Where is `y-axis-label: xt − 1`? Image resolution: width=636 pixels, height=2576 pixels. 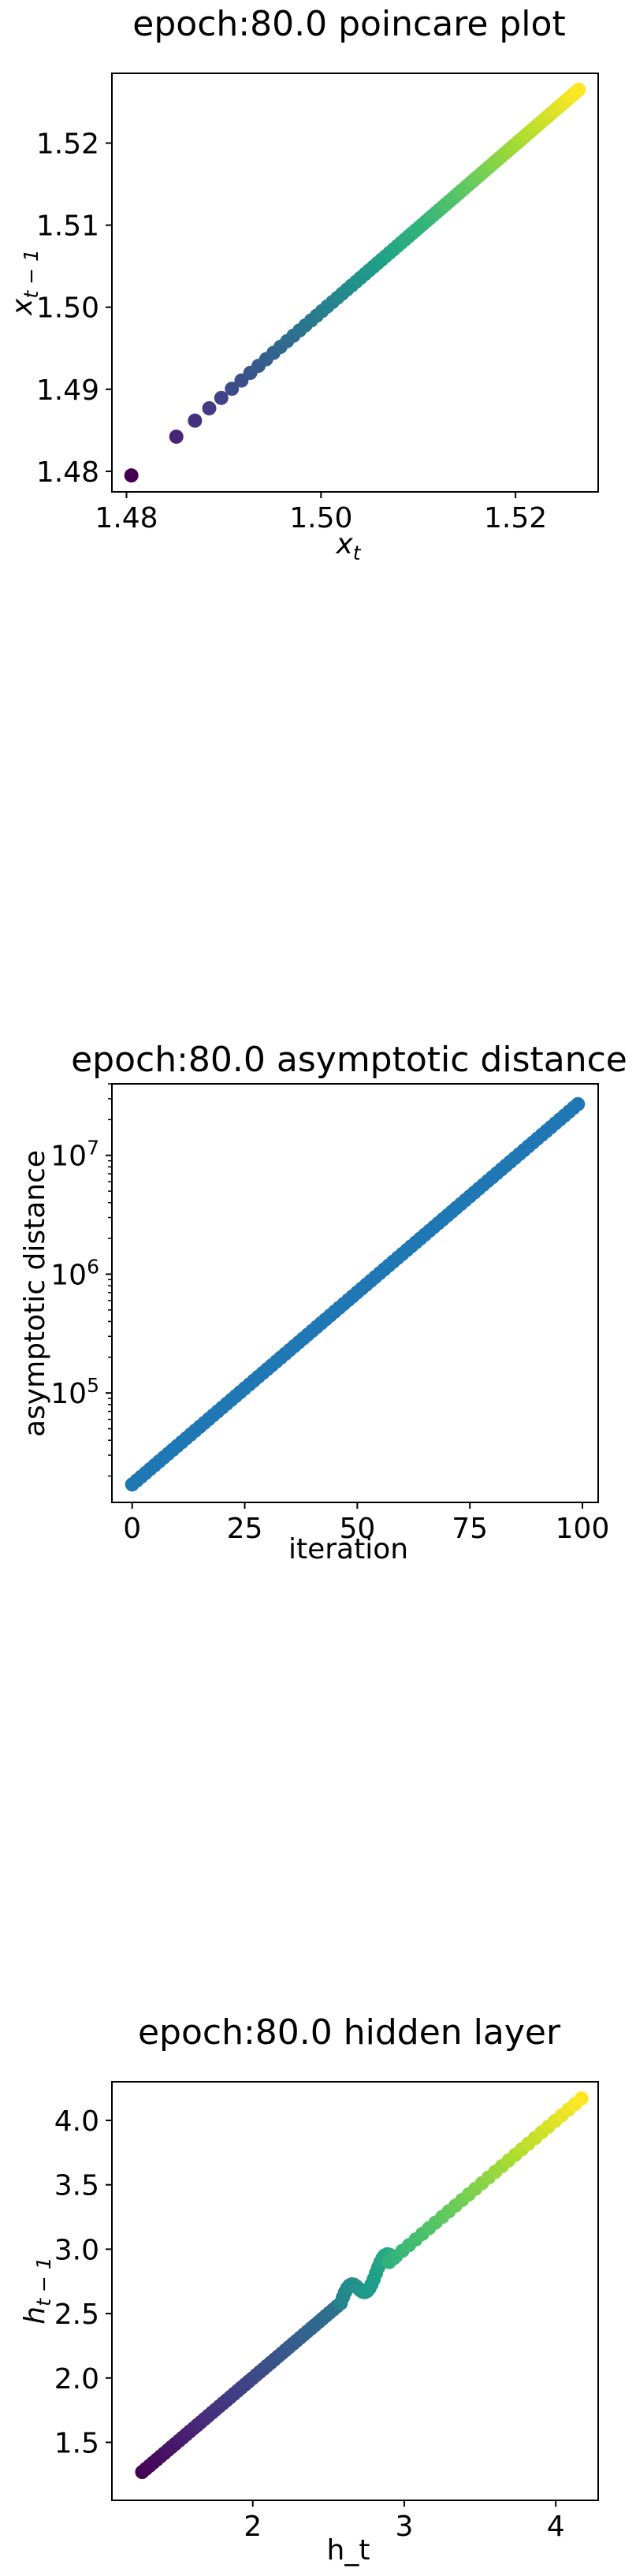 y-axis-label: xt − 1 is located at coordinates (24, 282).